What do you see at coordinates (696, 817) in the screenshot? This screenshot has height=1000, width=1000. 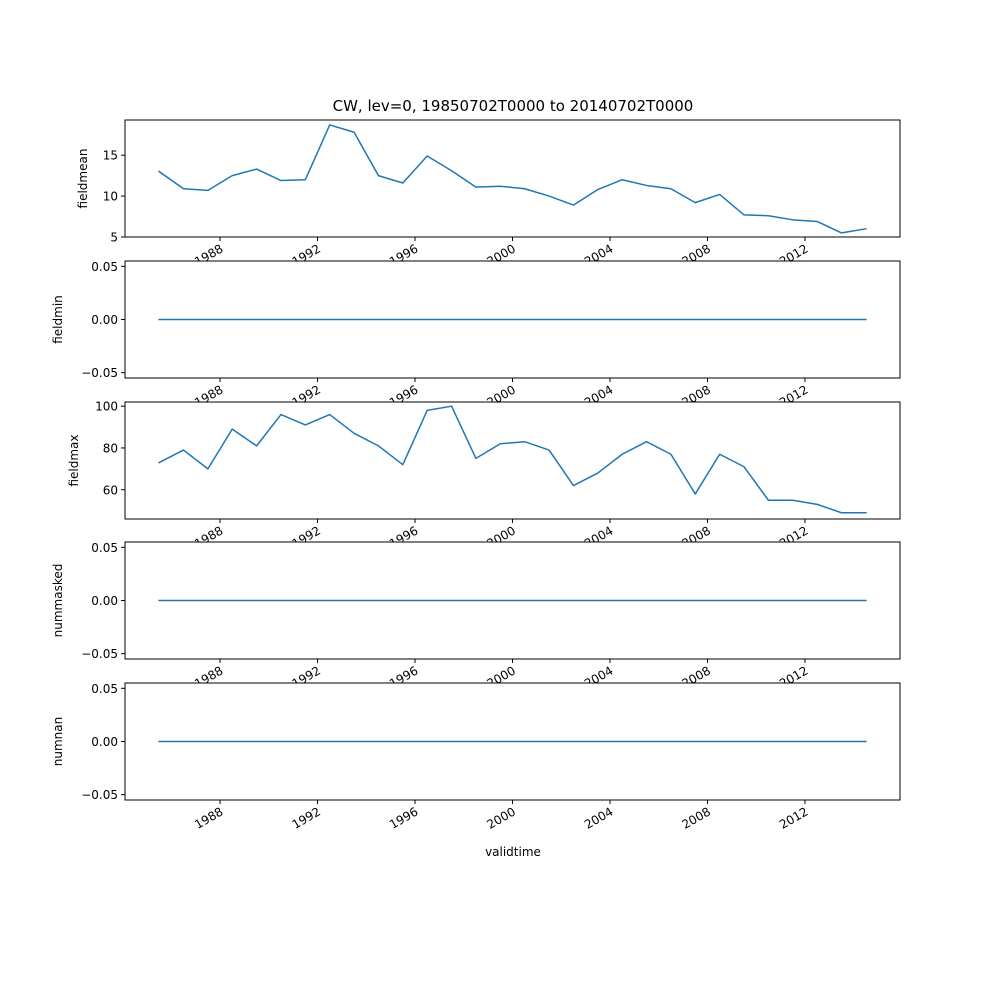 I see `x-tick-label: 2008` at bounding box center [696, 817].